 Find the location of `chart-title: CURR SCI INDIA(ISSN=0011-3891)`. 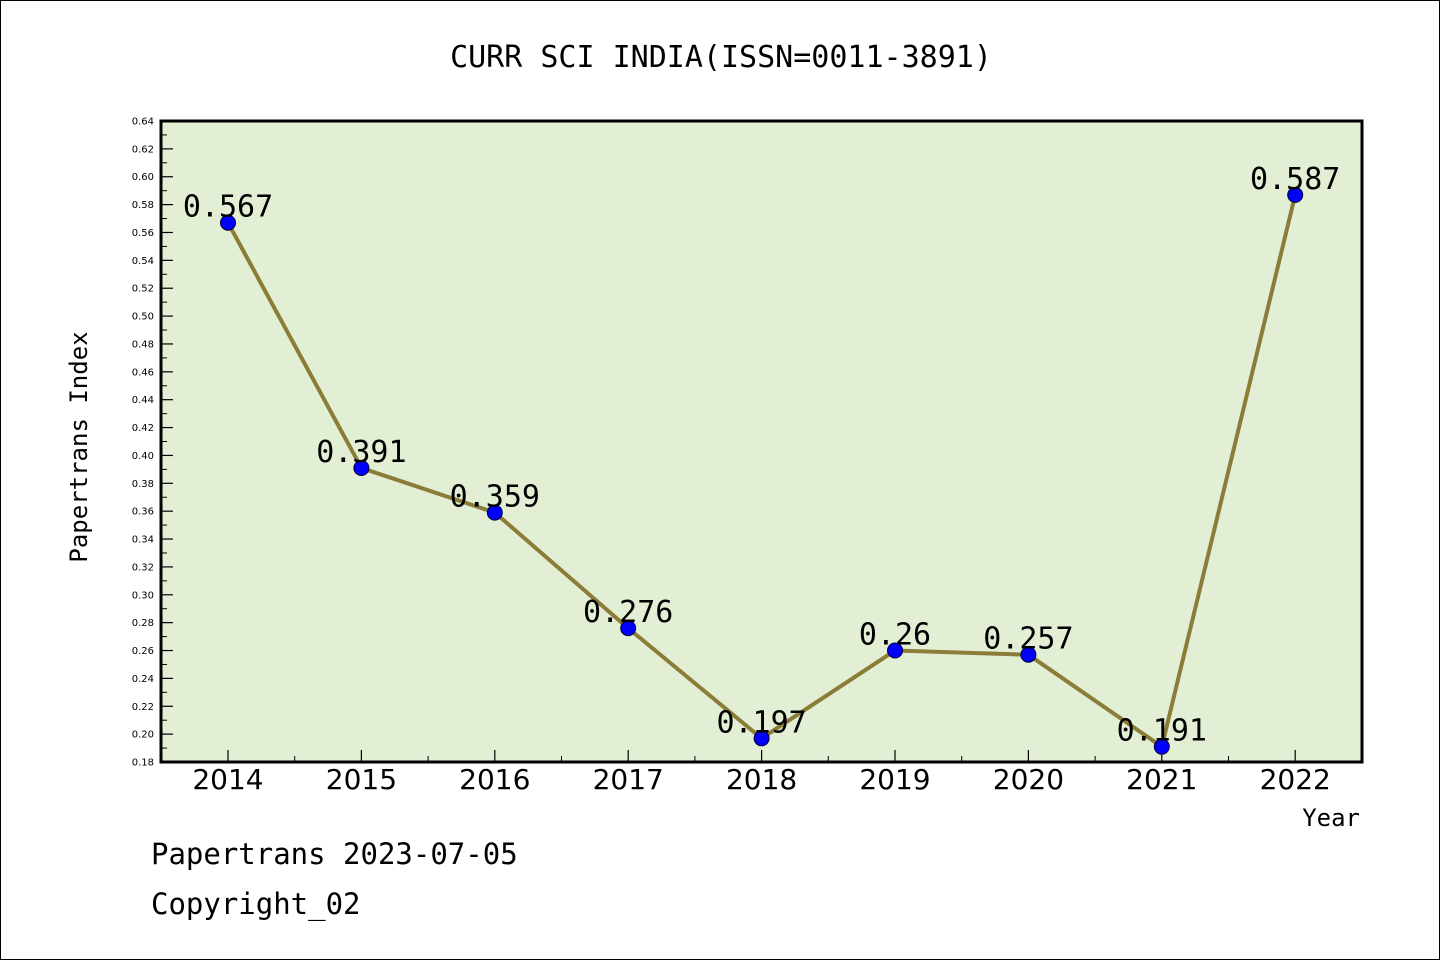

chart-title: CURR SCI INDIA(ISSN=0011-3891) is located at coordinates (721, 57).